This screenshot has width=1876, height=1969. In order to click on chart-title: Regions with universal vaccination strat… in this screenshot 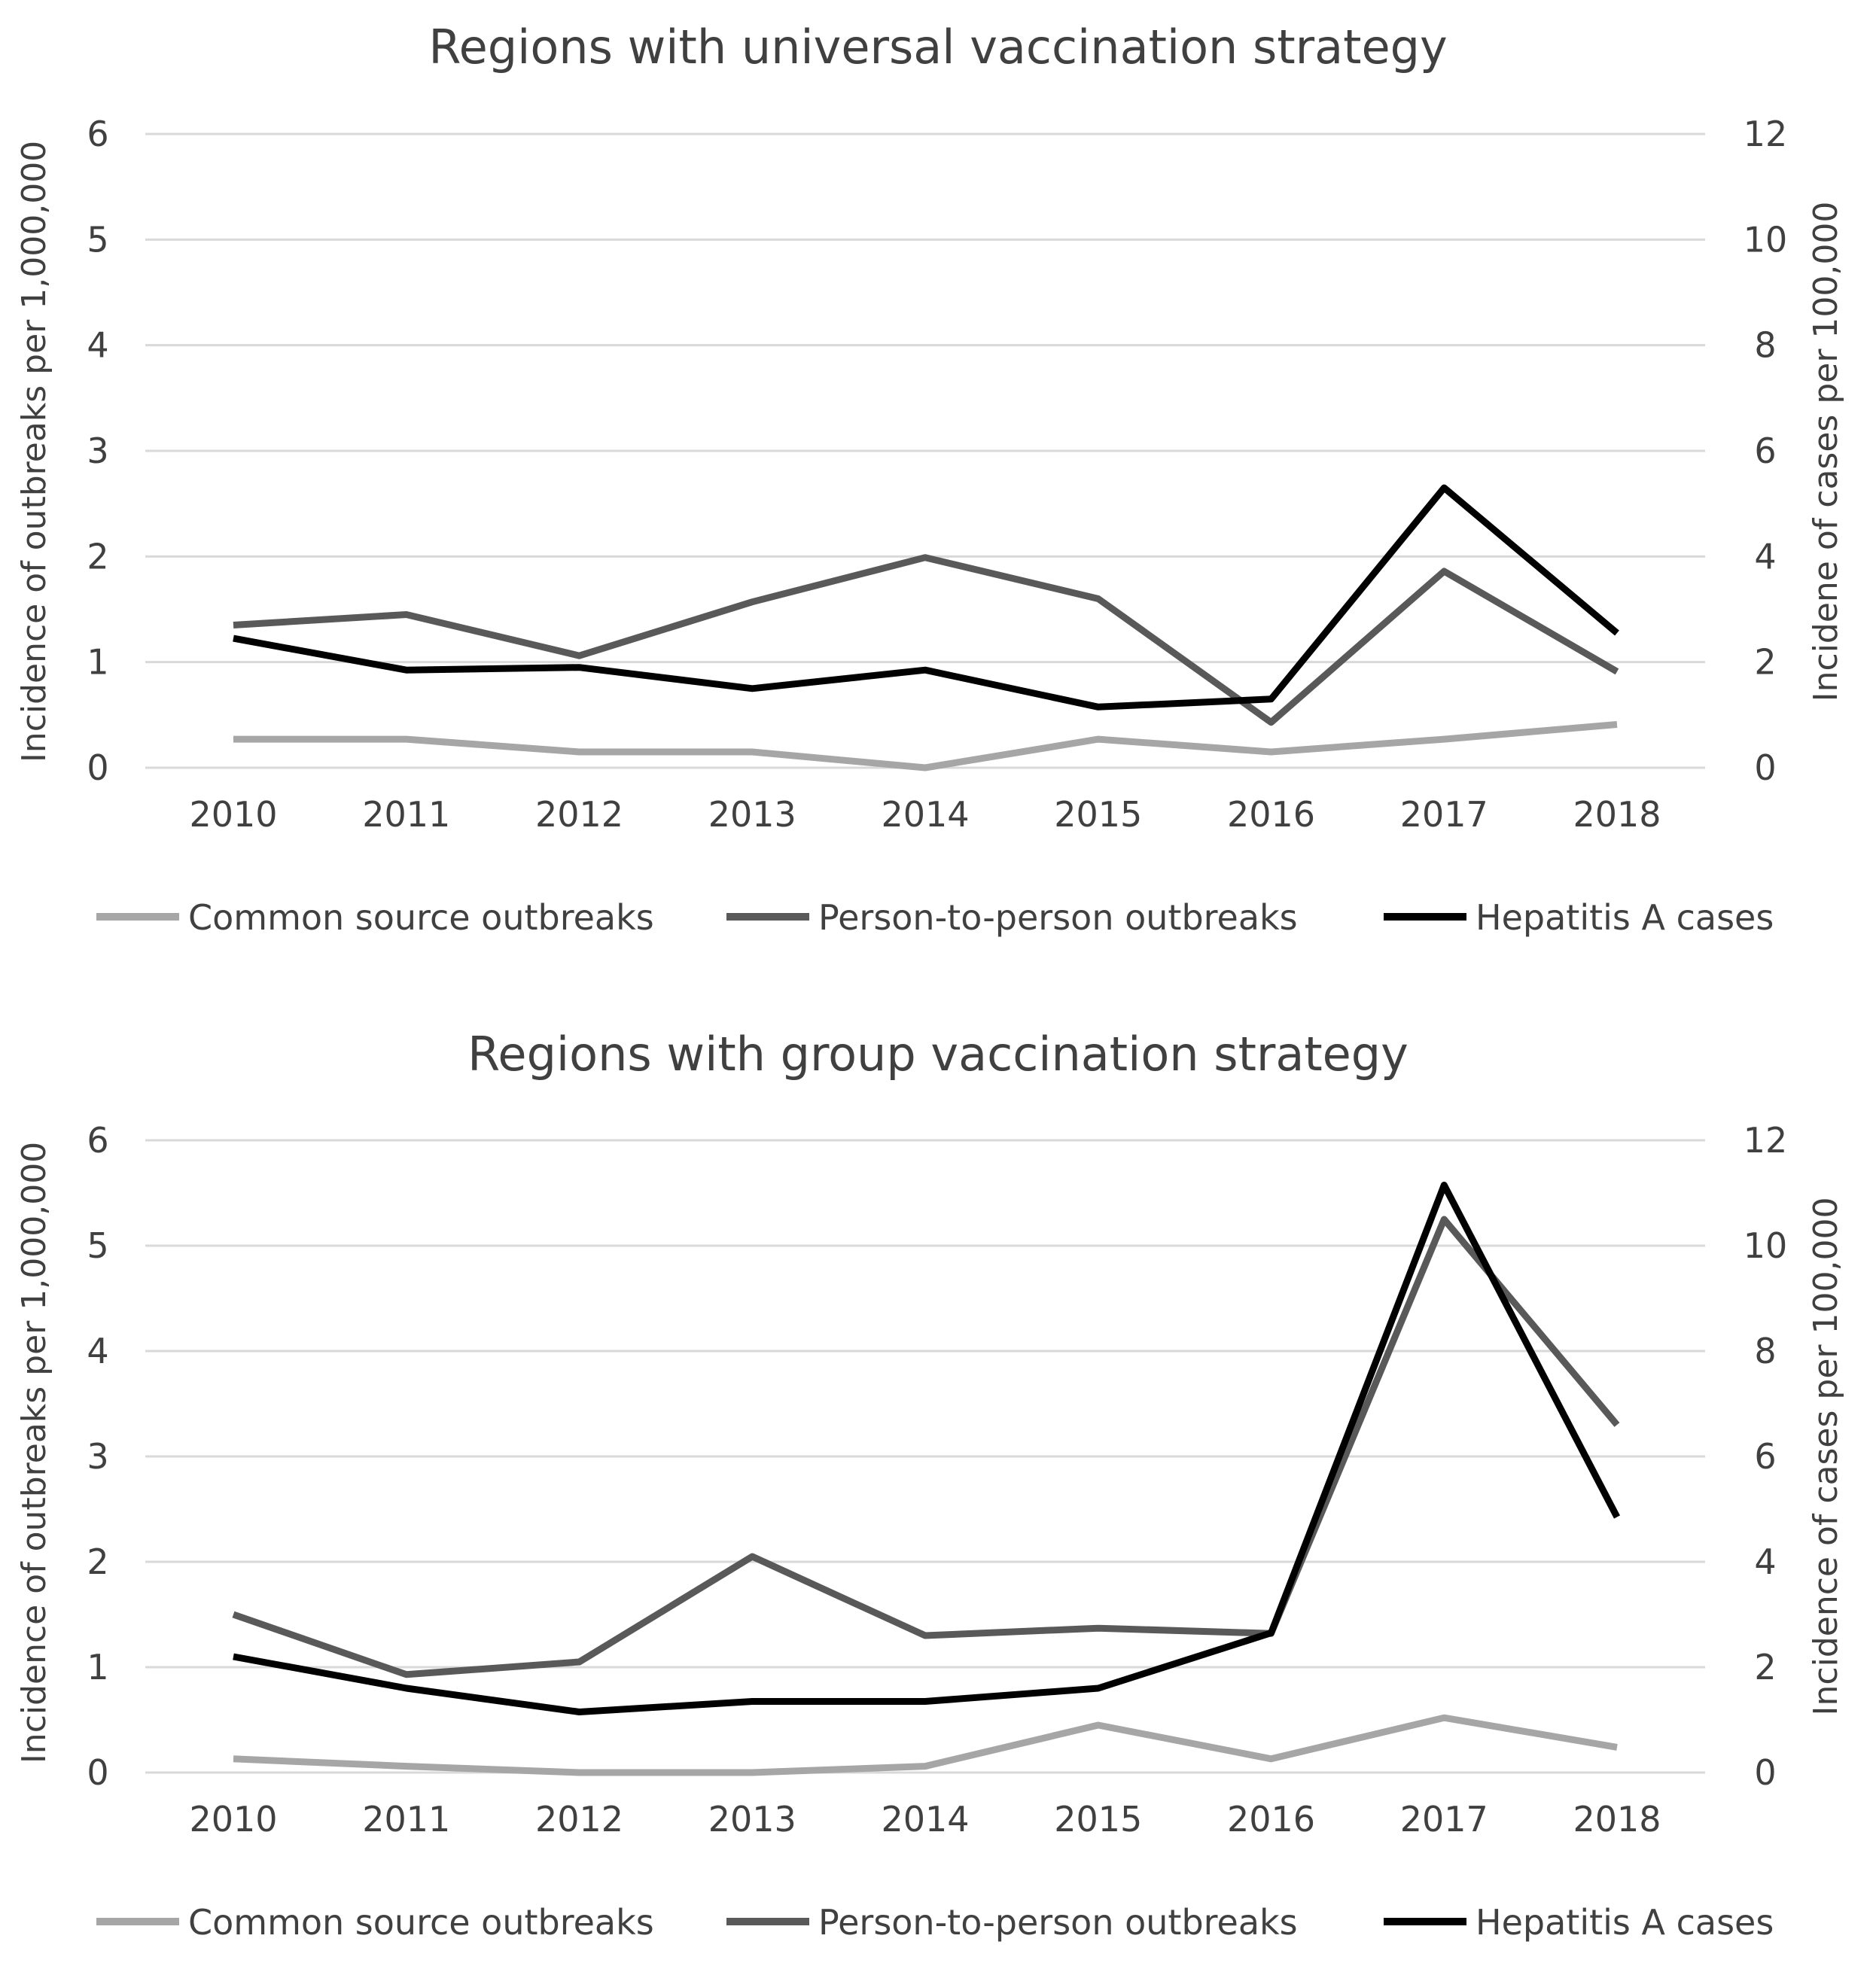, I will do `click(937, 47)`.